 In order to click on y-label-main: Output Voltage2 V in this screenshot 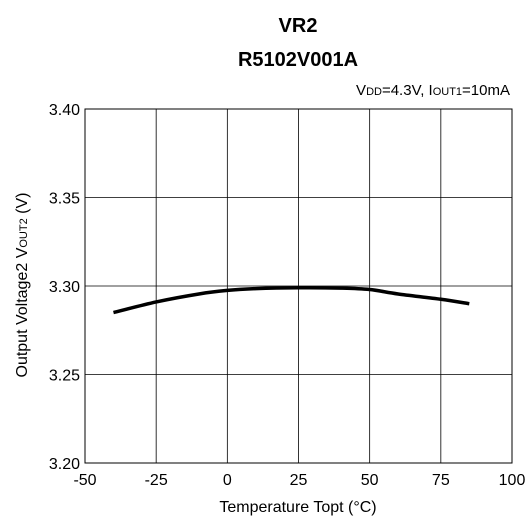, I will do `click(22, 312)`.